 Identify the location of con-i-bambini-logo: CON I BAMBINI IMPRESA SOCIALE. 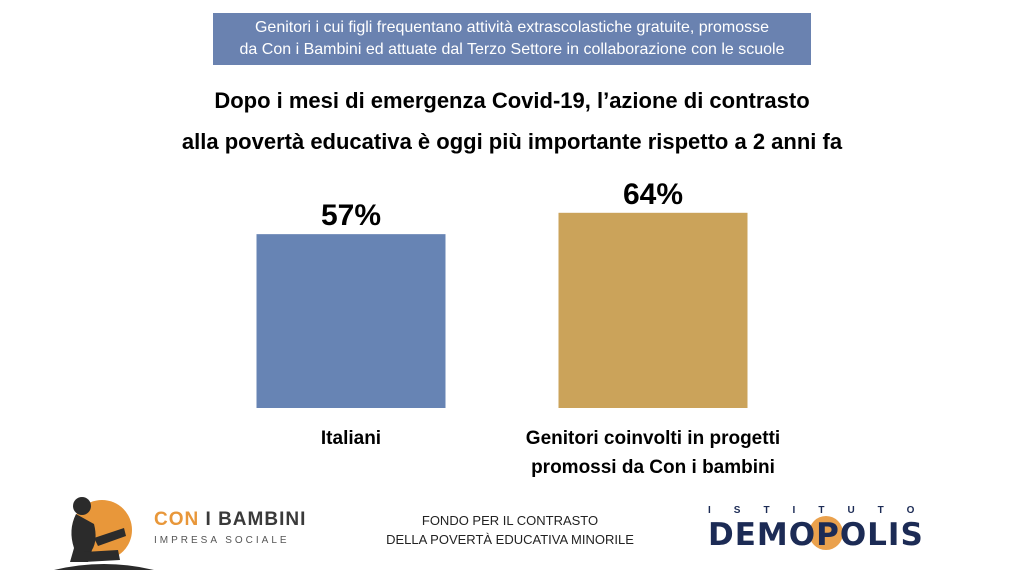
(179, 531).